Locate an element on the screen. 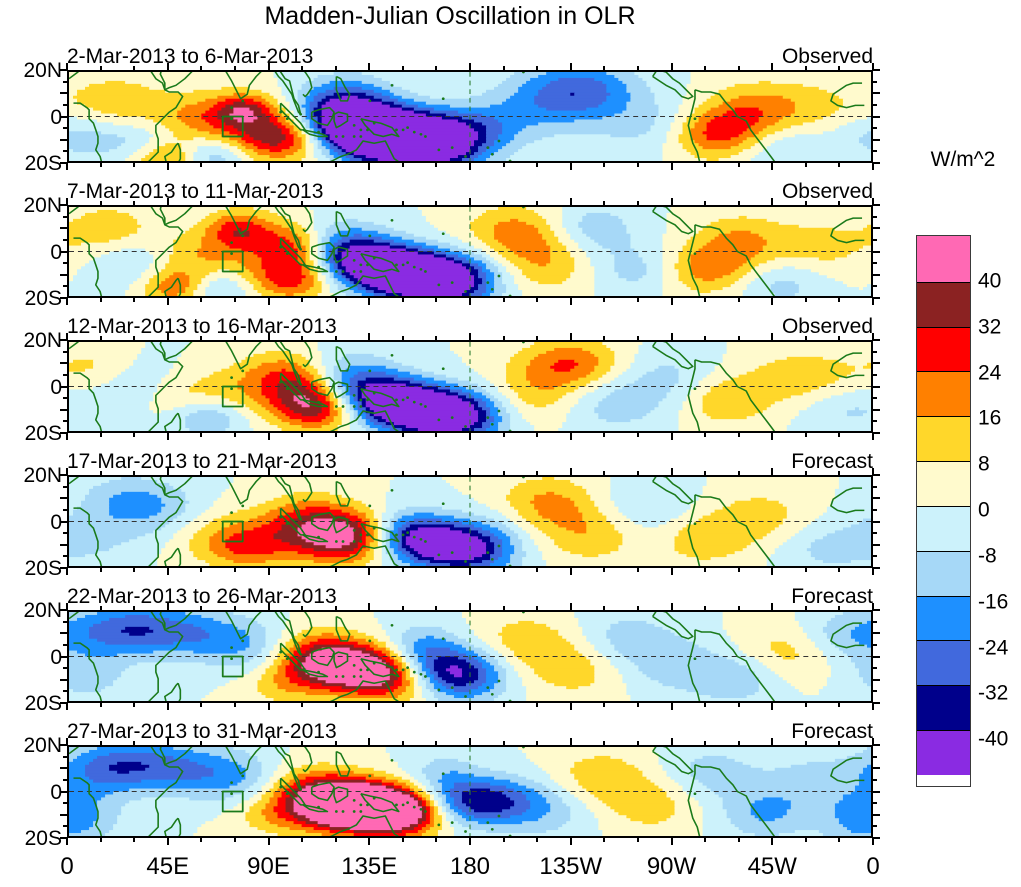 This screenshot has height=887, width=1021. map-panel: 12-Mar-2013 to 16-Mar-2013 Observed is located at coordinates (470, 374).